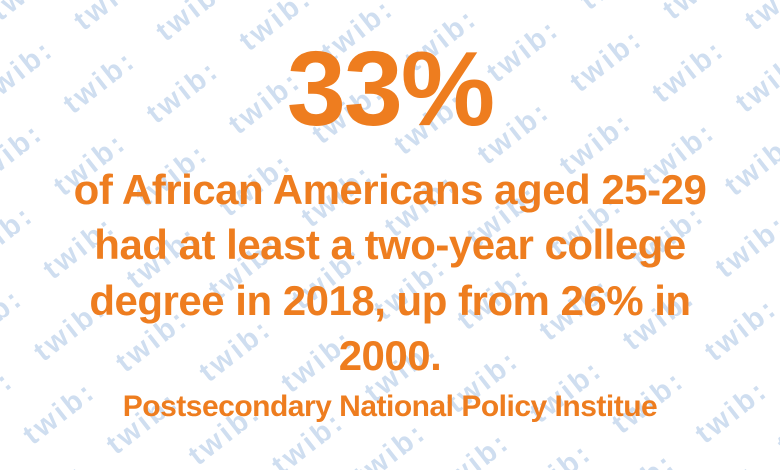  What do you see at coordinates (390, 406) in the screenshot?
I see `source-attribution: Postsecondary National Policy Institue` at bounding box center [390, 406].